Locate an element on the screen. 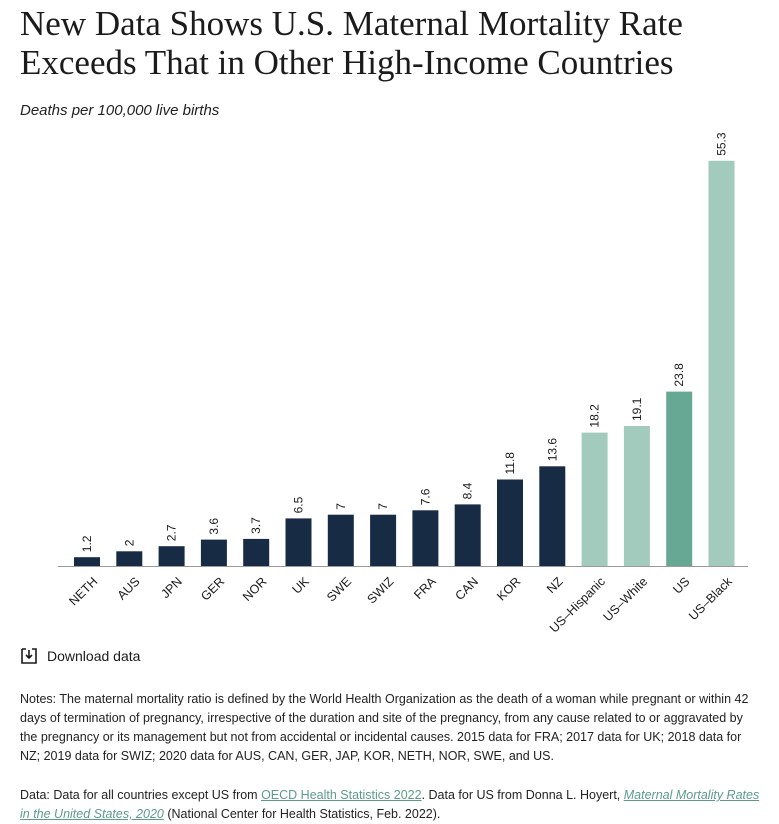 Image resolution: width=779 pixels, height=824 pixels. x-tick-label: NETH is located at coordinates (83, 591).